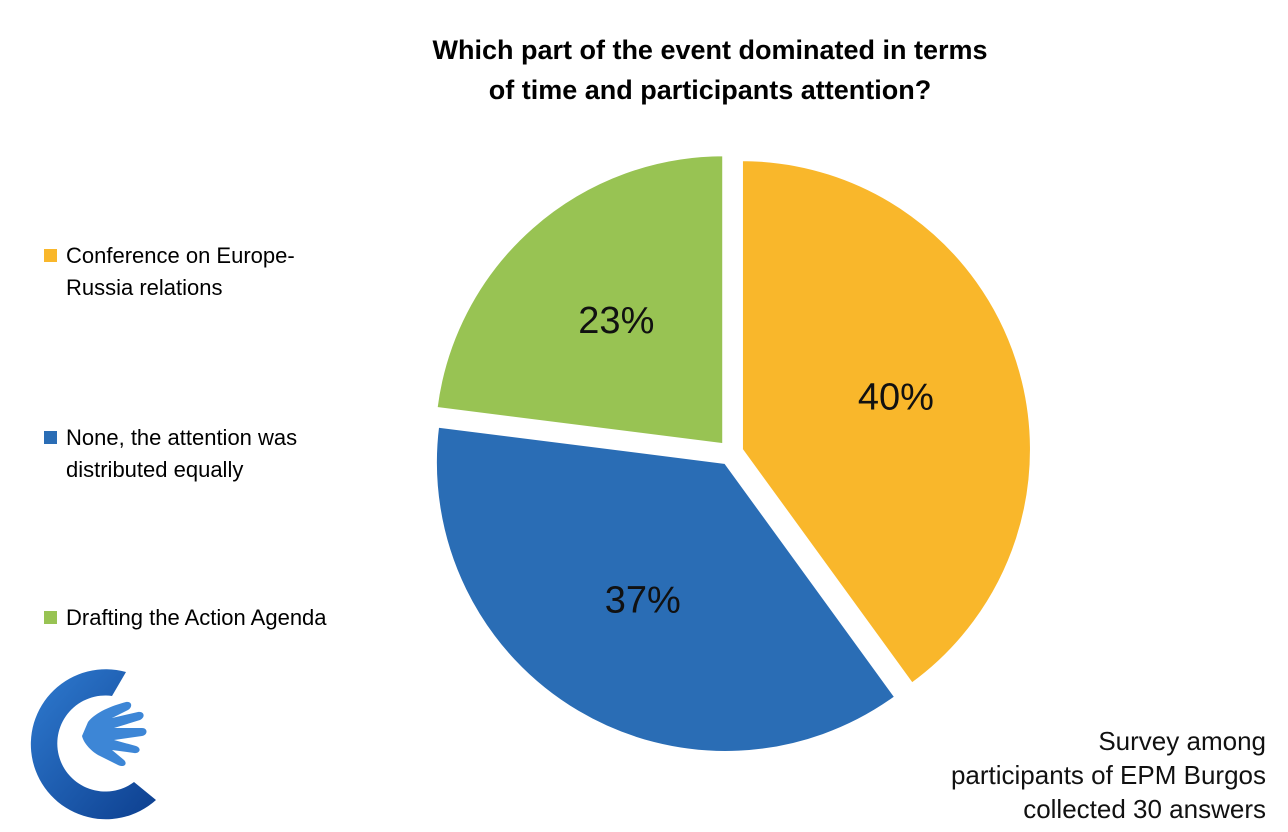 This screenshot has height=832, width=1288. I want to click on legend-label-line: Drafting the Action Agenda, so click(196, 617).